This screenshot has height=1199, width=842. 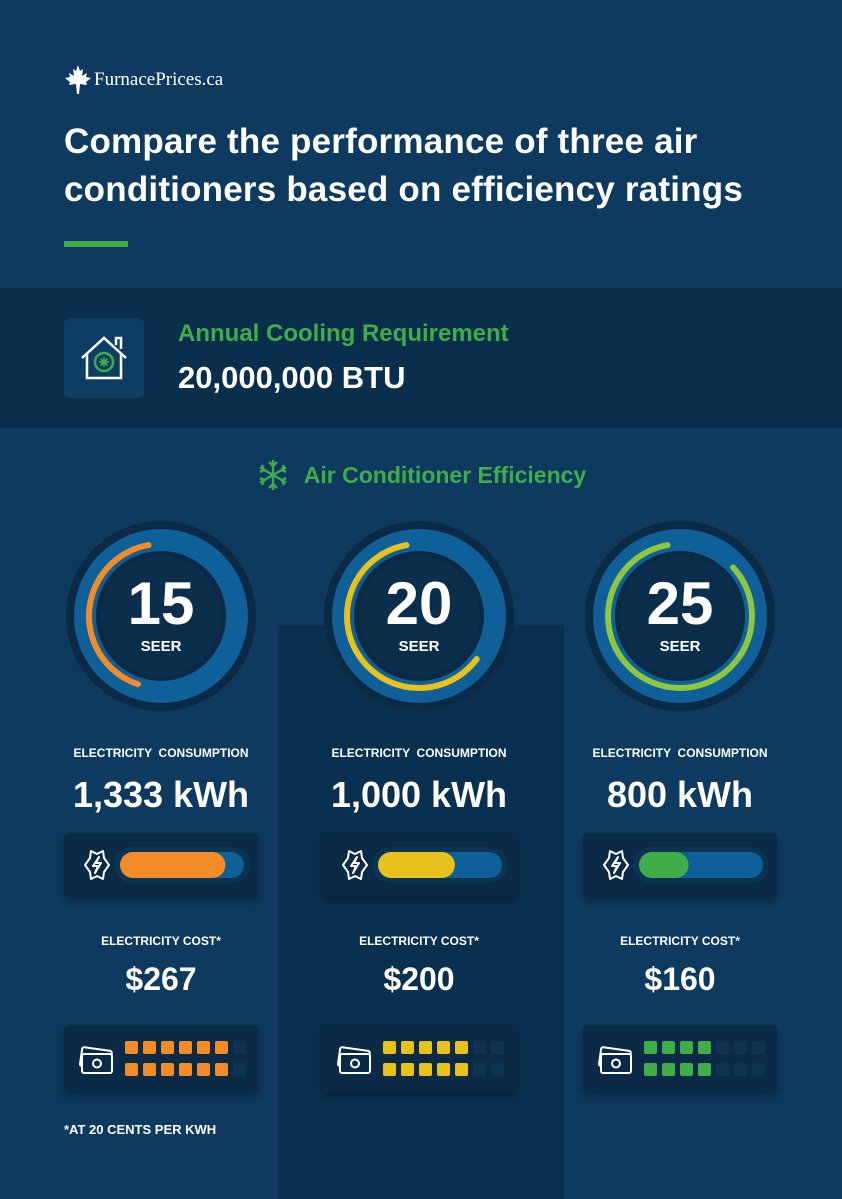 I want to click on house-svg, so click(x=104, y=358).